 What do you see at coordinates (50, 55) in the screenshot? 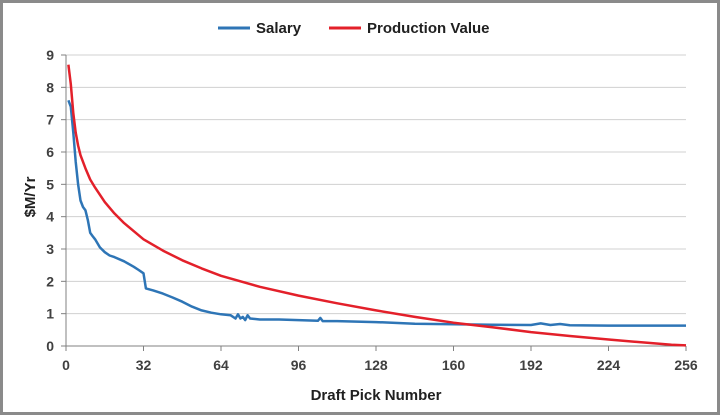
I see `y-tick-label-9: 9` at bounding box center [50, 55].